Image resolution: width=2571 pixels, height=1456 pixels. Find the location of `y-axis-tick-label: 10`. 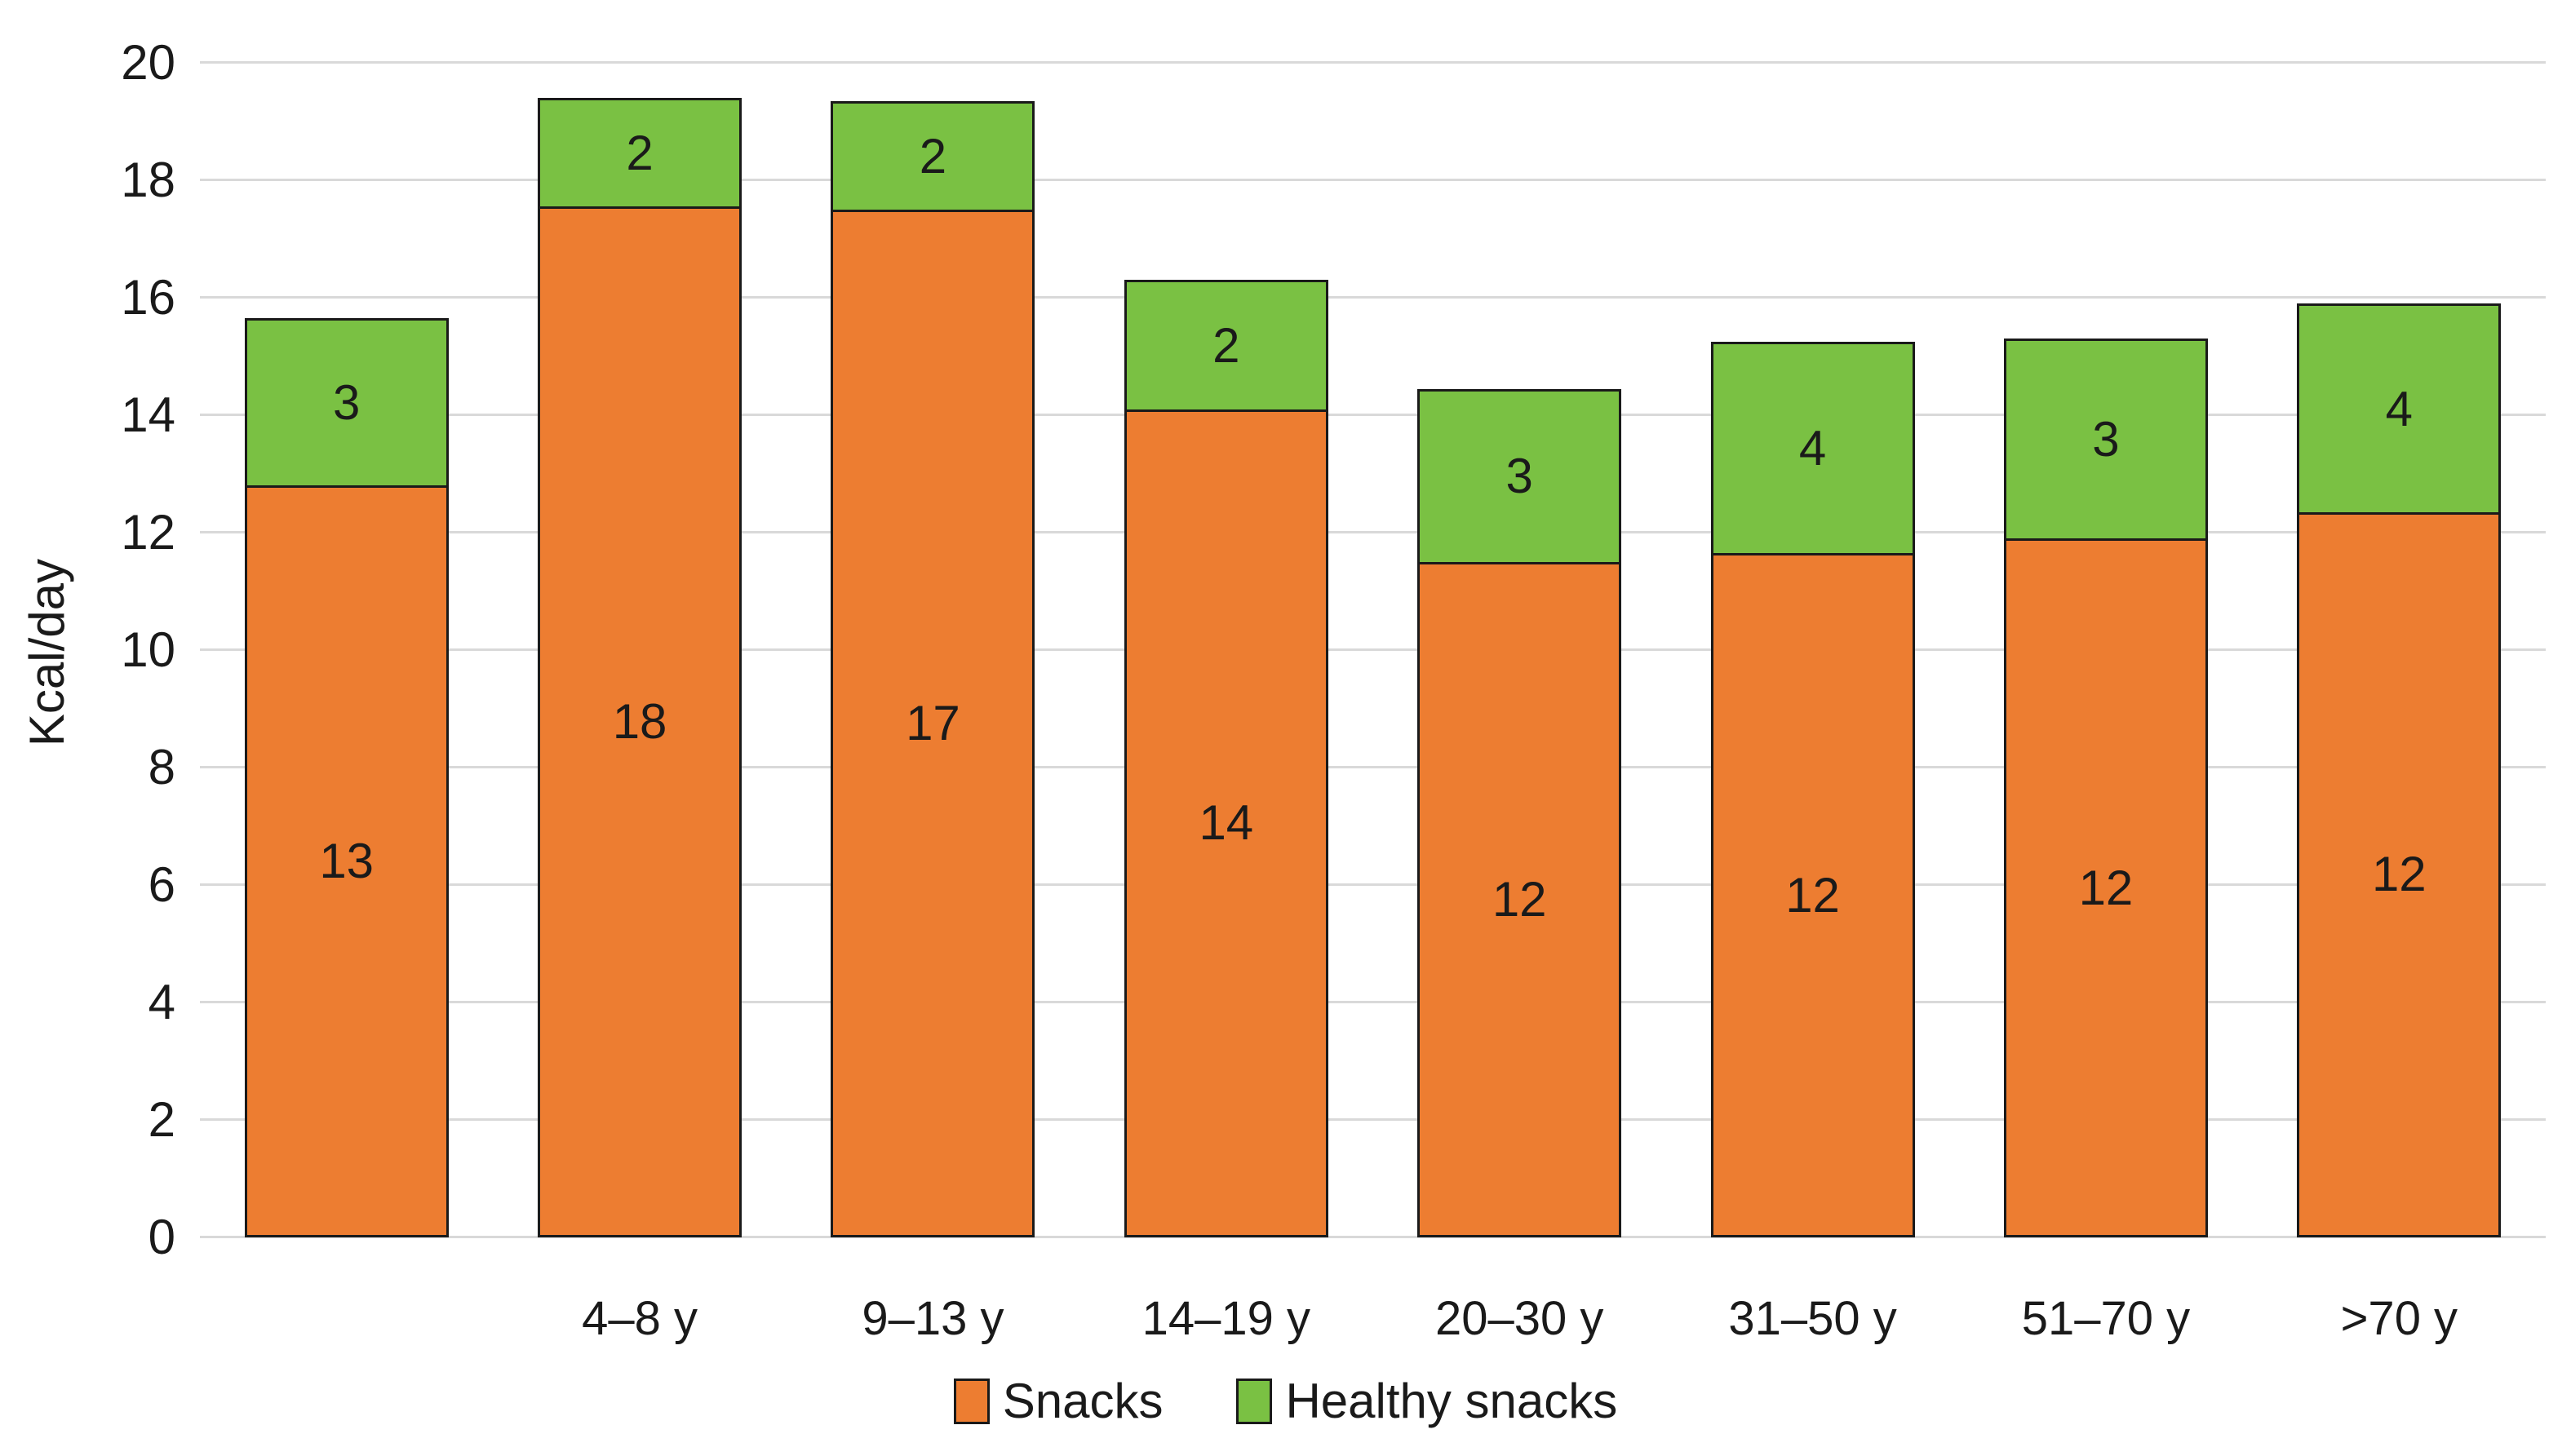

y-axis-tick-label: 10 is located at coordinates (148, 649).